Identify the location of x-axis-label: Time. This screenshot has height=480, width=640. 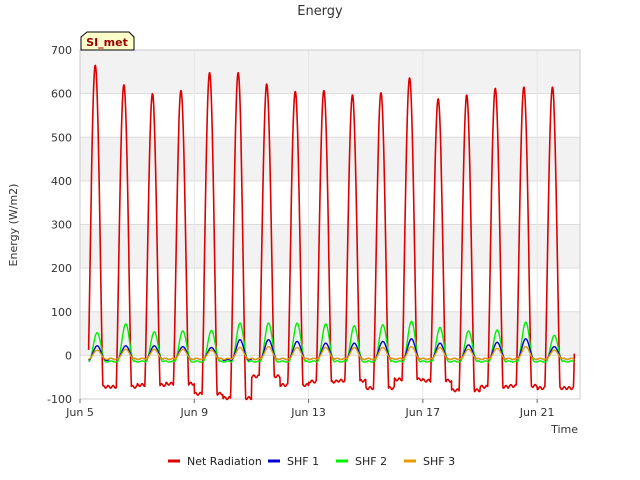
(564, 429).